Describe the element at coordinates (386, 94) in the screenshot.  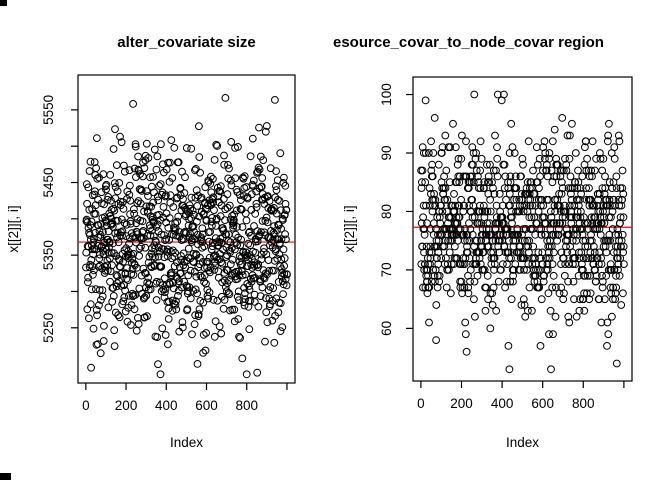
I see `y-tick-label: 100` at that location.